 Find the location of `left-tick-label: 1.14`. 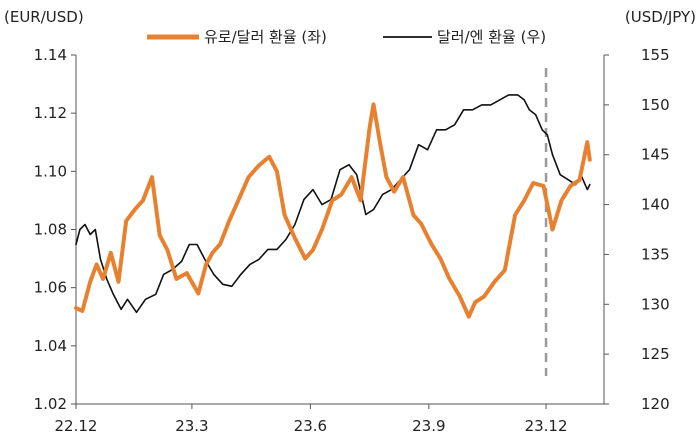

left-tick-label: 1.14 is located at coordinates (50, 55).